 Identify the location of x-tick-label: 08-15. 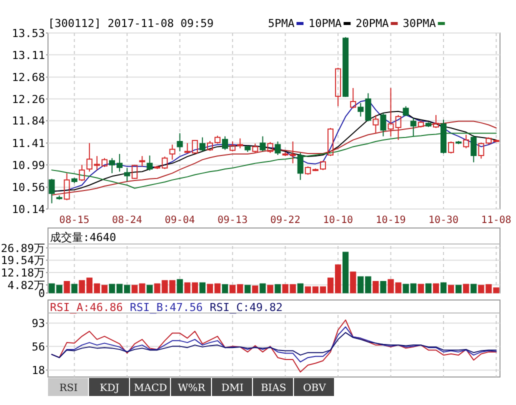
(74, 220).